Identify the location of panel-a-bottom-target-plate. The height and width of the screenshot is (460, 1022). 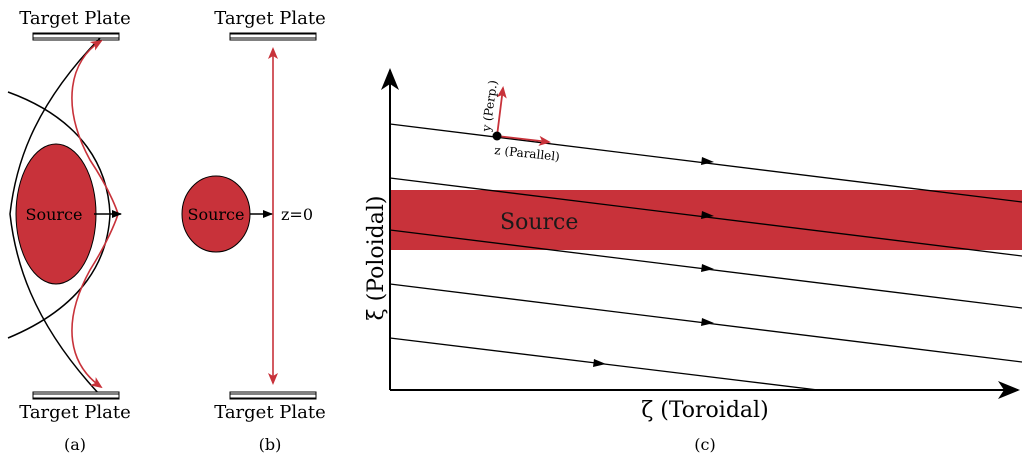
(76, 395).